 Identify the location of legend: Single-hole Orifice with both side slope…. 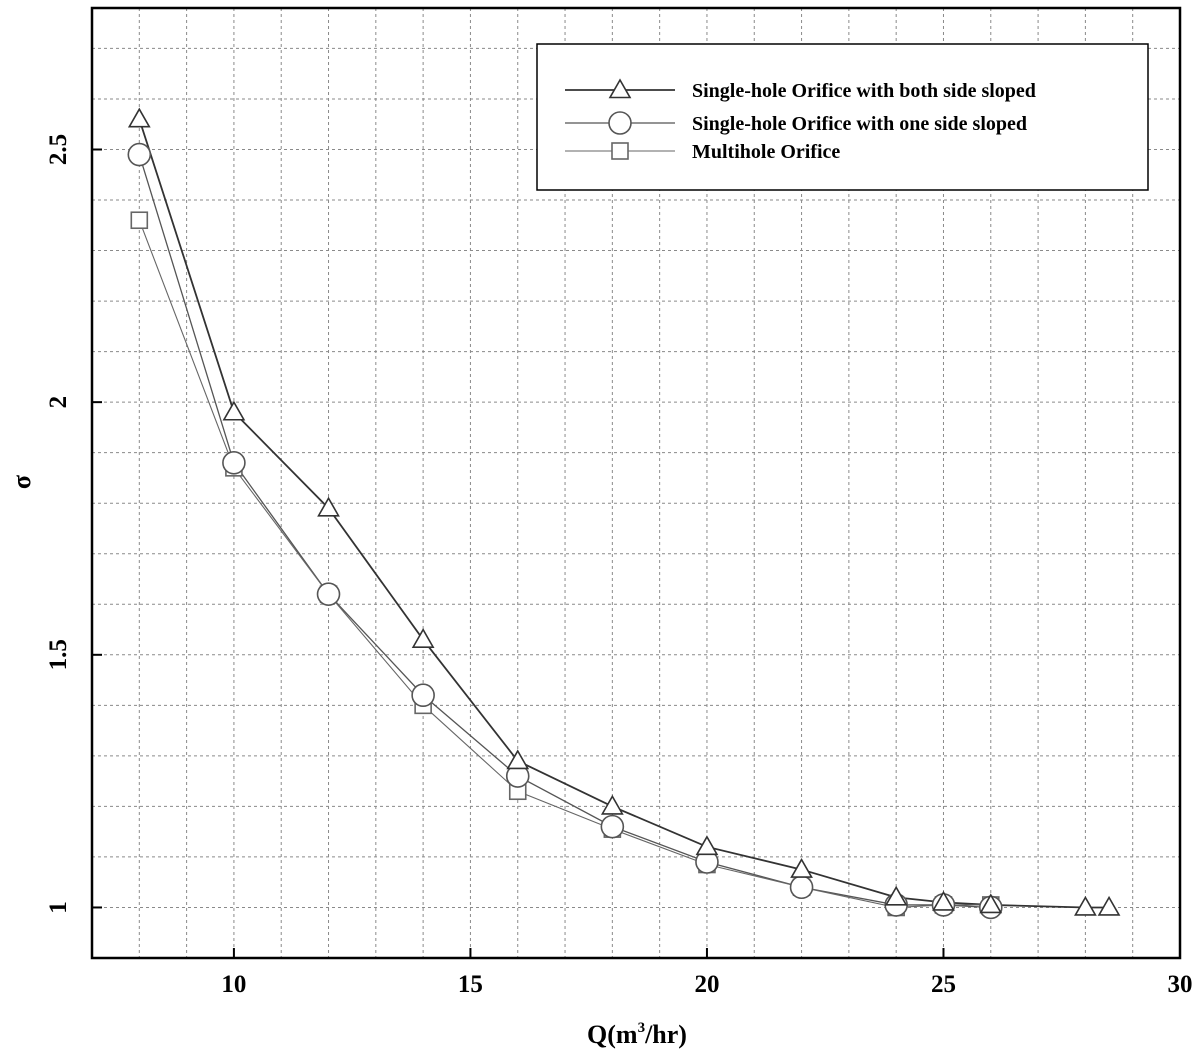
(842, 117).